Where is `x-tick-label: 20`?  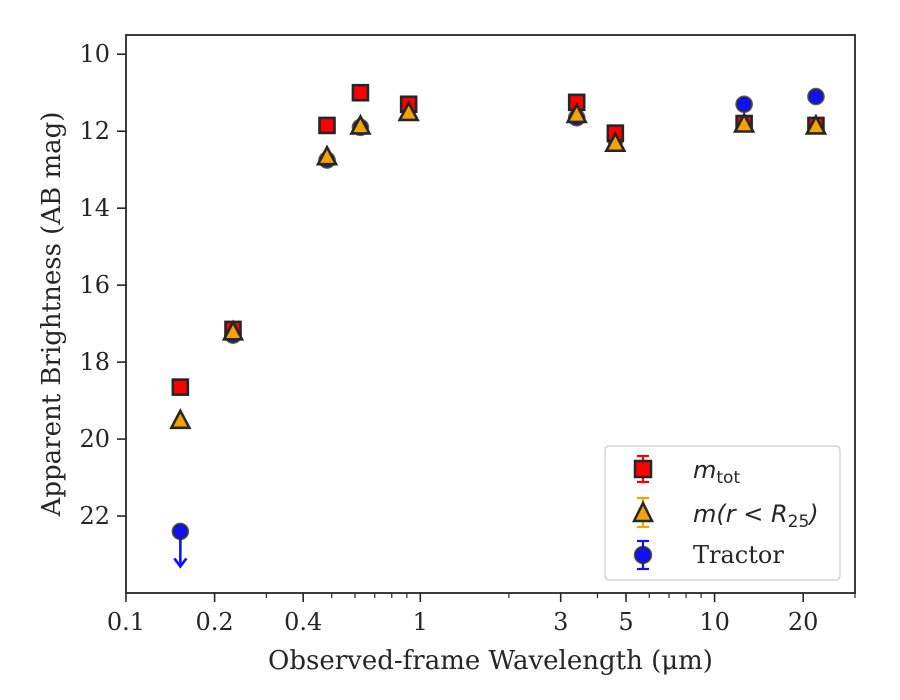 x-tick-label: 20 is located at coordinates (803, 622).